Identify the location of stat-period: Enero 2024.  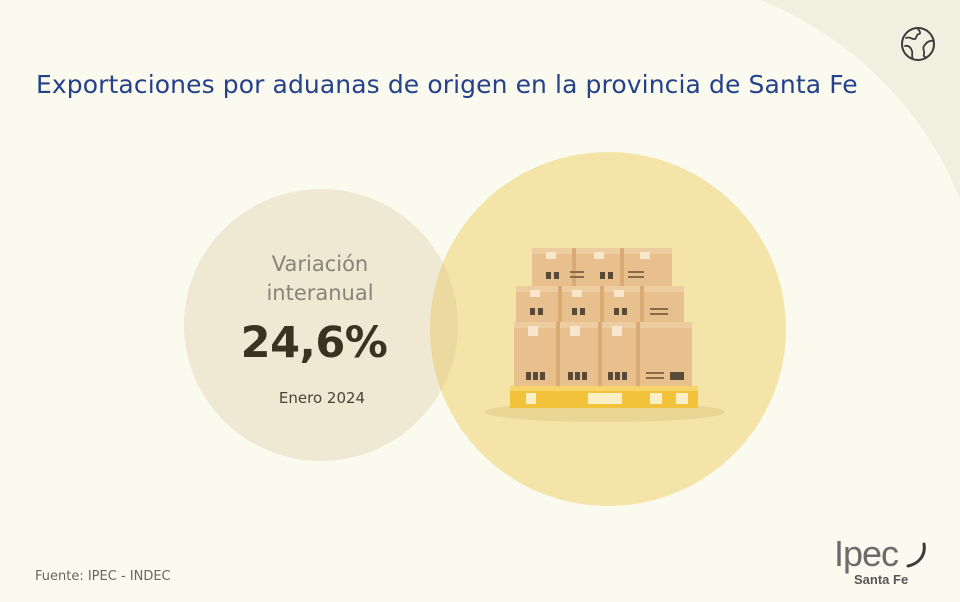
(322, 398).